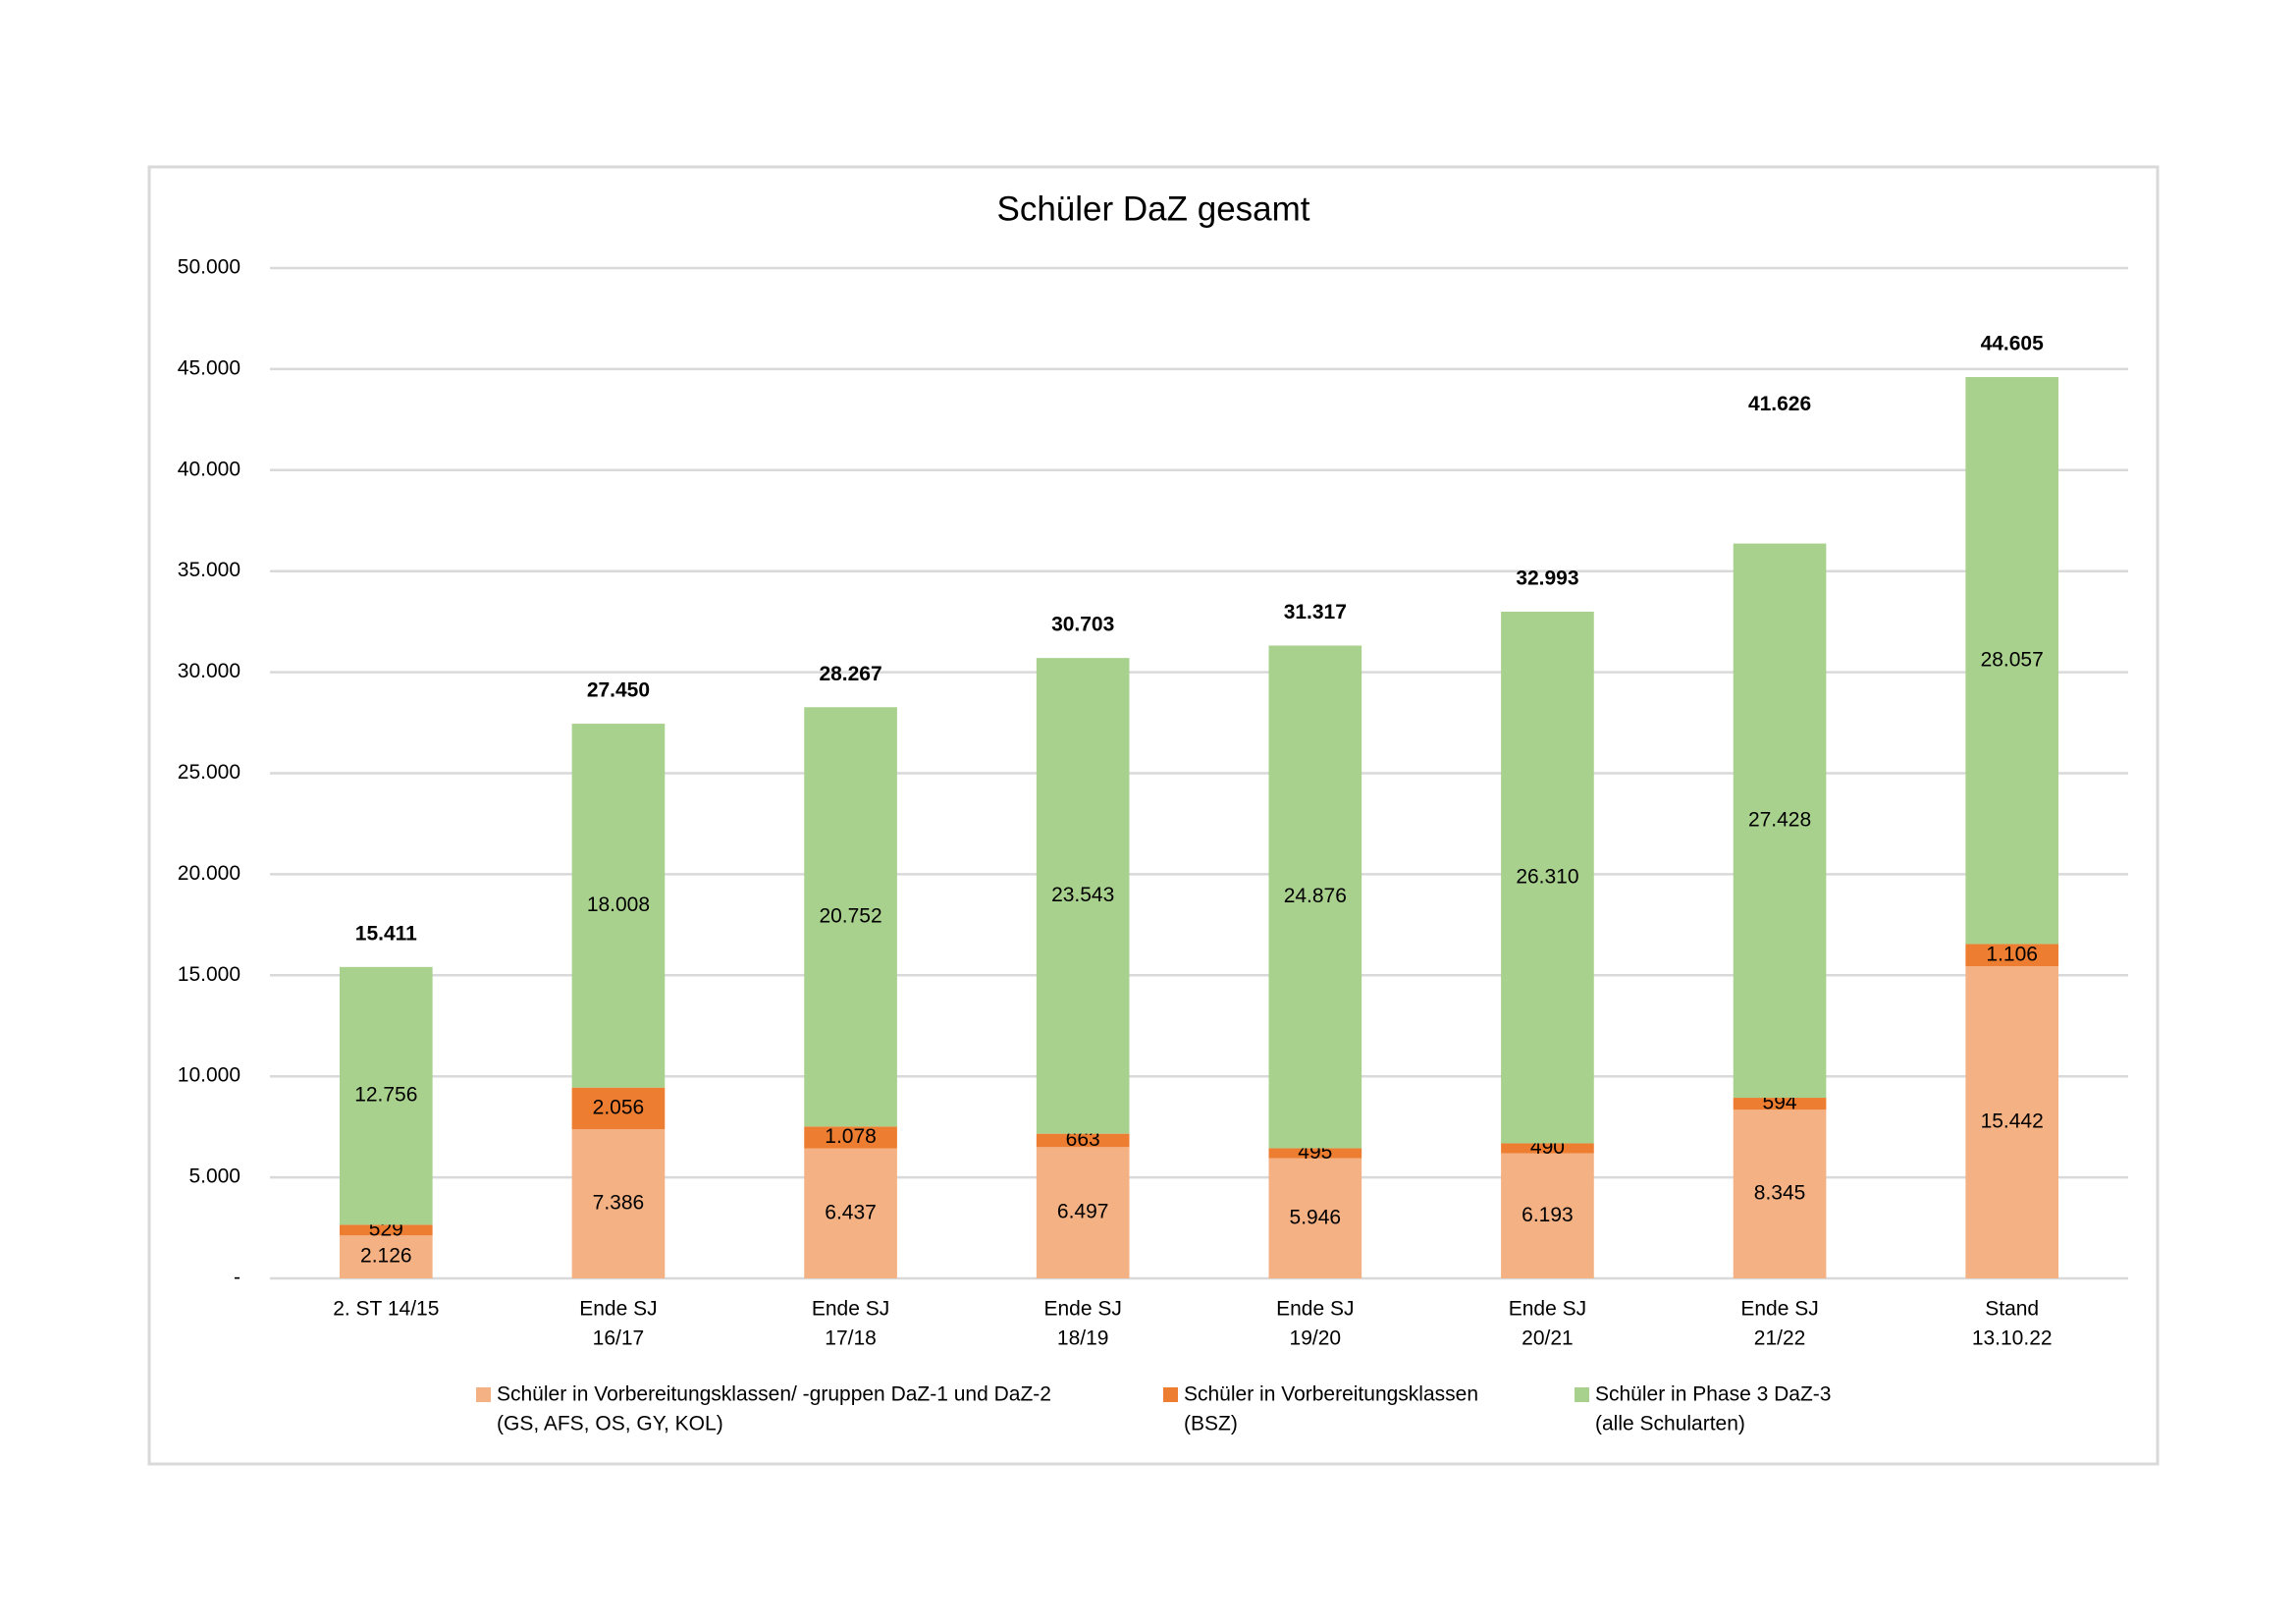 This screenshot has height=1624, width=2296. Describe the element at coordinates (619, 1338) in the screenshot. I see `x-tick-label: 16/17` at that location.